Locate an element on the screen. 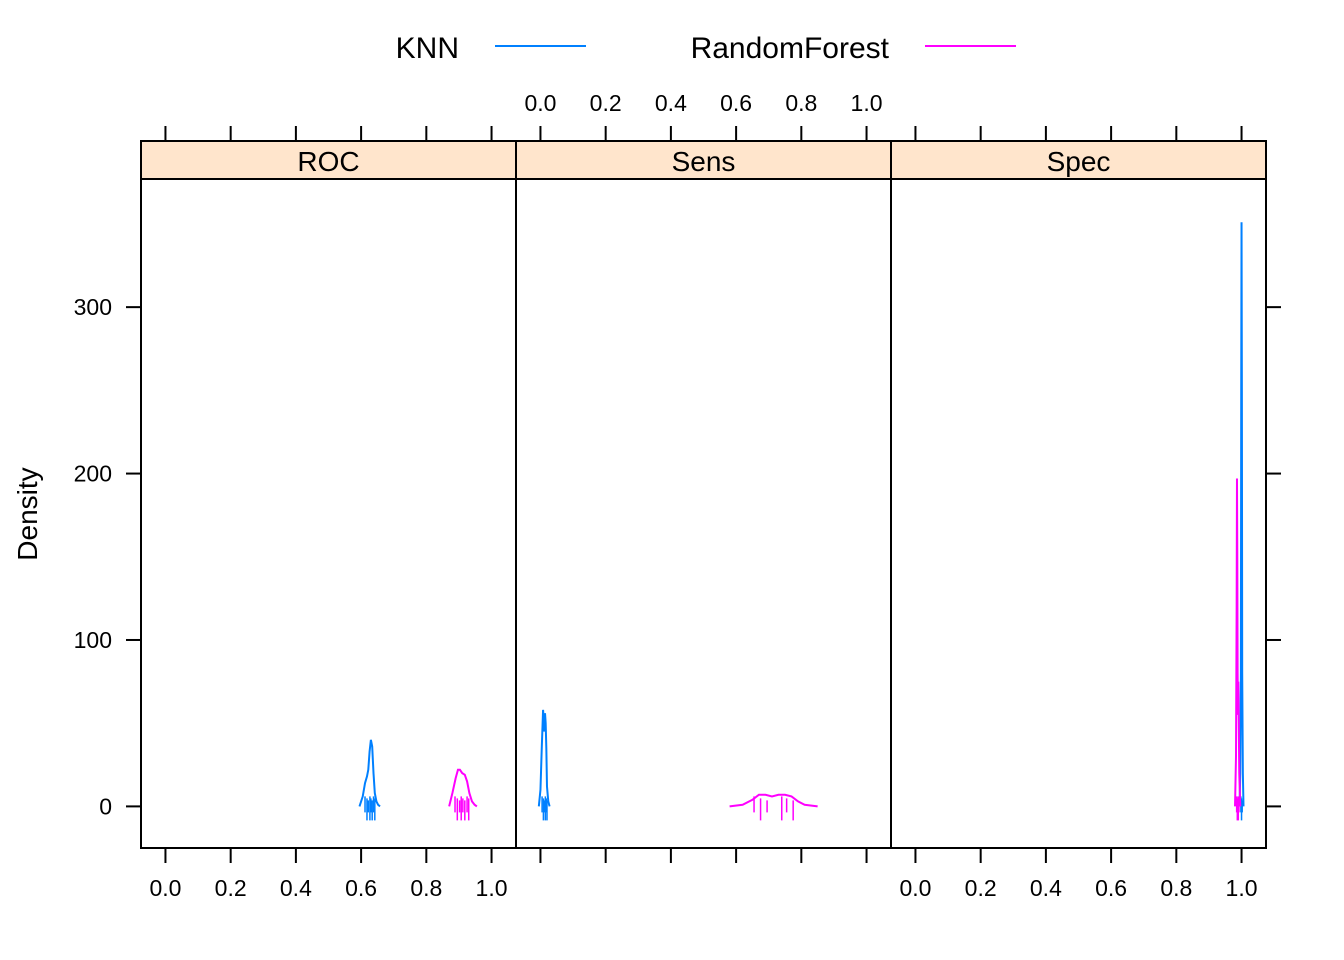 Image resolution: width=1344 pixels, height=960 pixels. x-tick-label-spec-0: 0.0 is located at coordinates (915, 888).